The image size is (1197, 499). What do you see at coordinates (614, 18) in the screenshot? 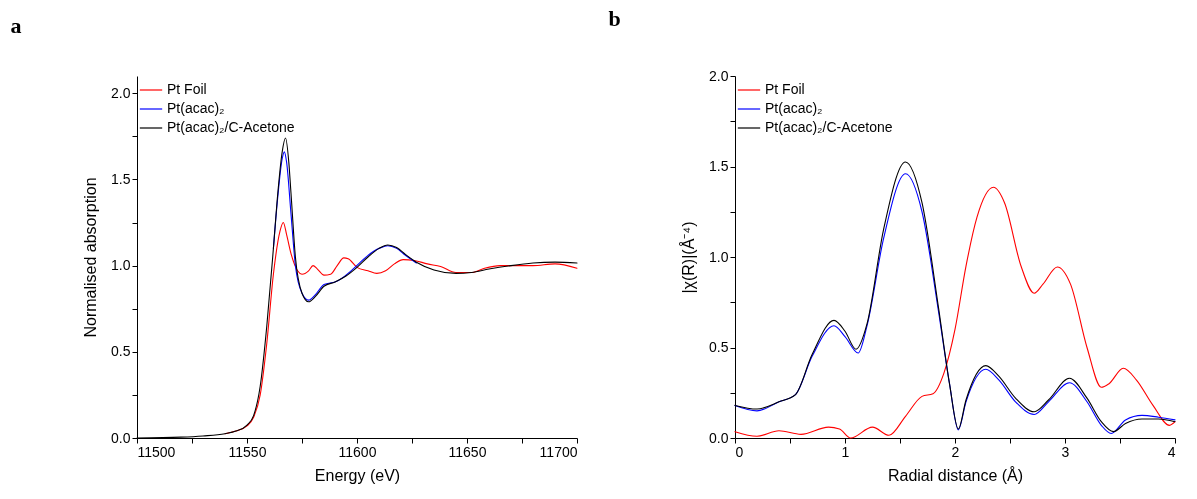
I see `chart-title: b` at bounding box center [614, 18].